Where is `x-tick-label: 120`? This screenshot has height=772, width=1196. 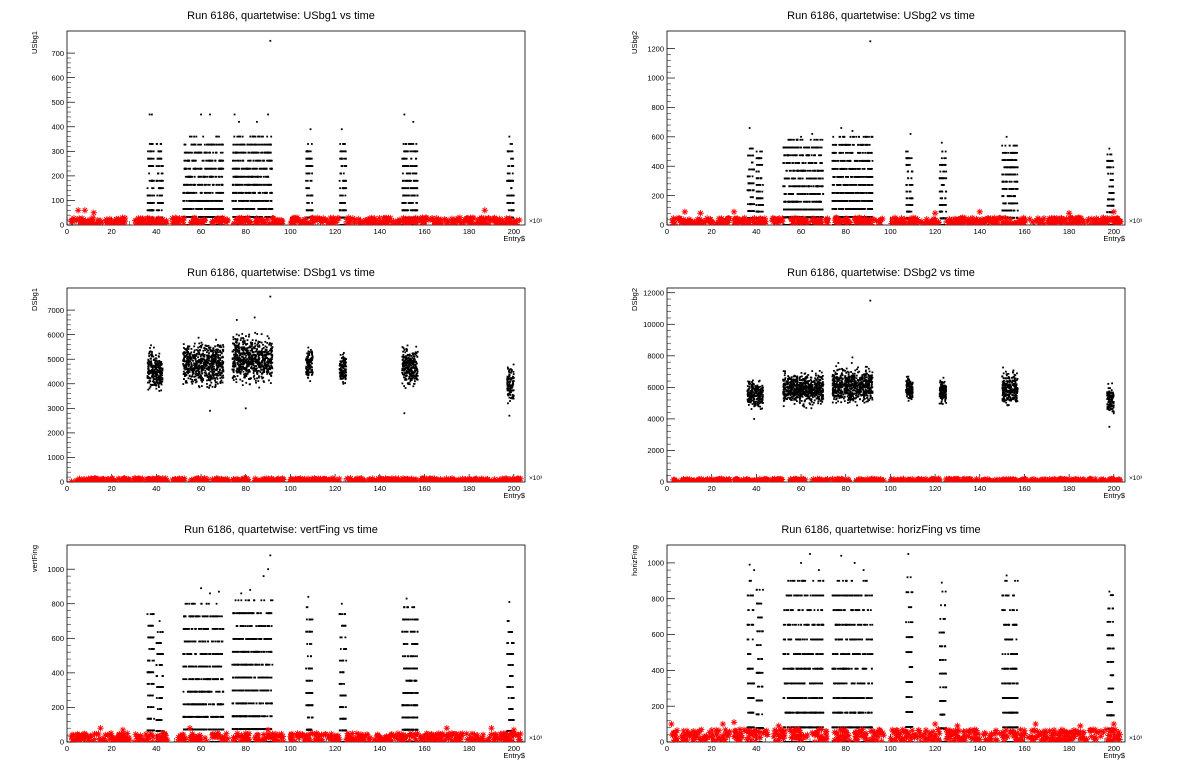 x-tick-label: 120 is located at coordinates (335, 231).